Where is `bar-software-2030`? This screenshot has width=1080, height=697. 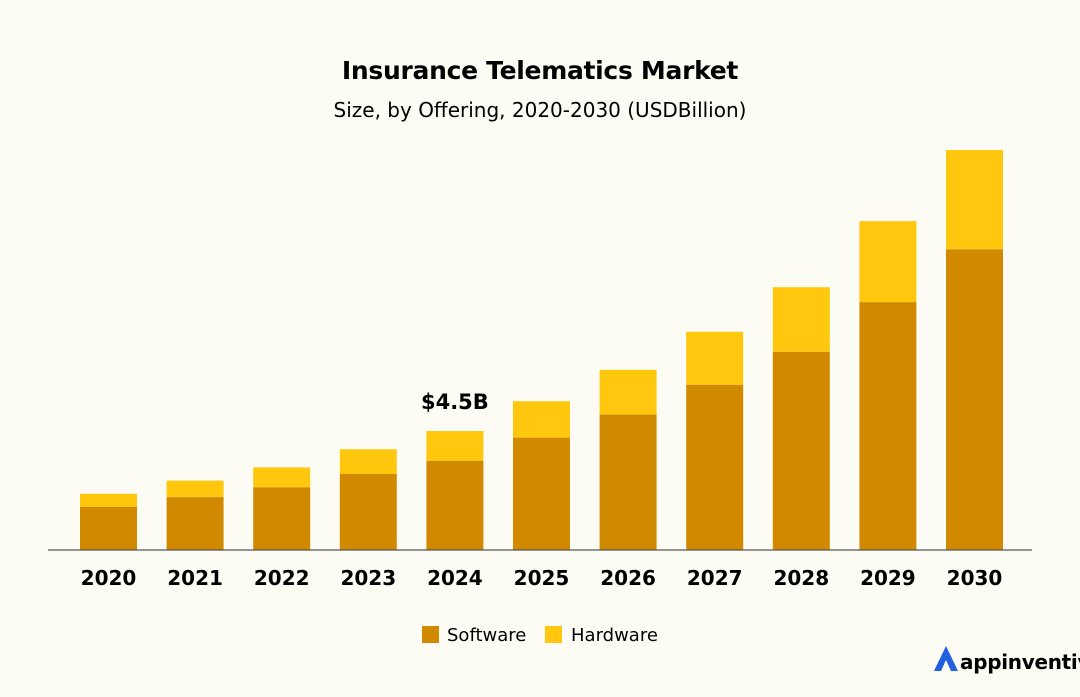
bar-software-2030 is located at coordinates (974, 399).